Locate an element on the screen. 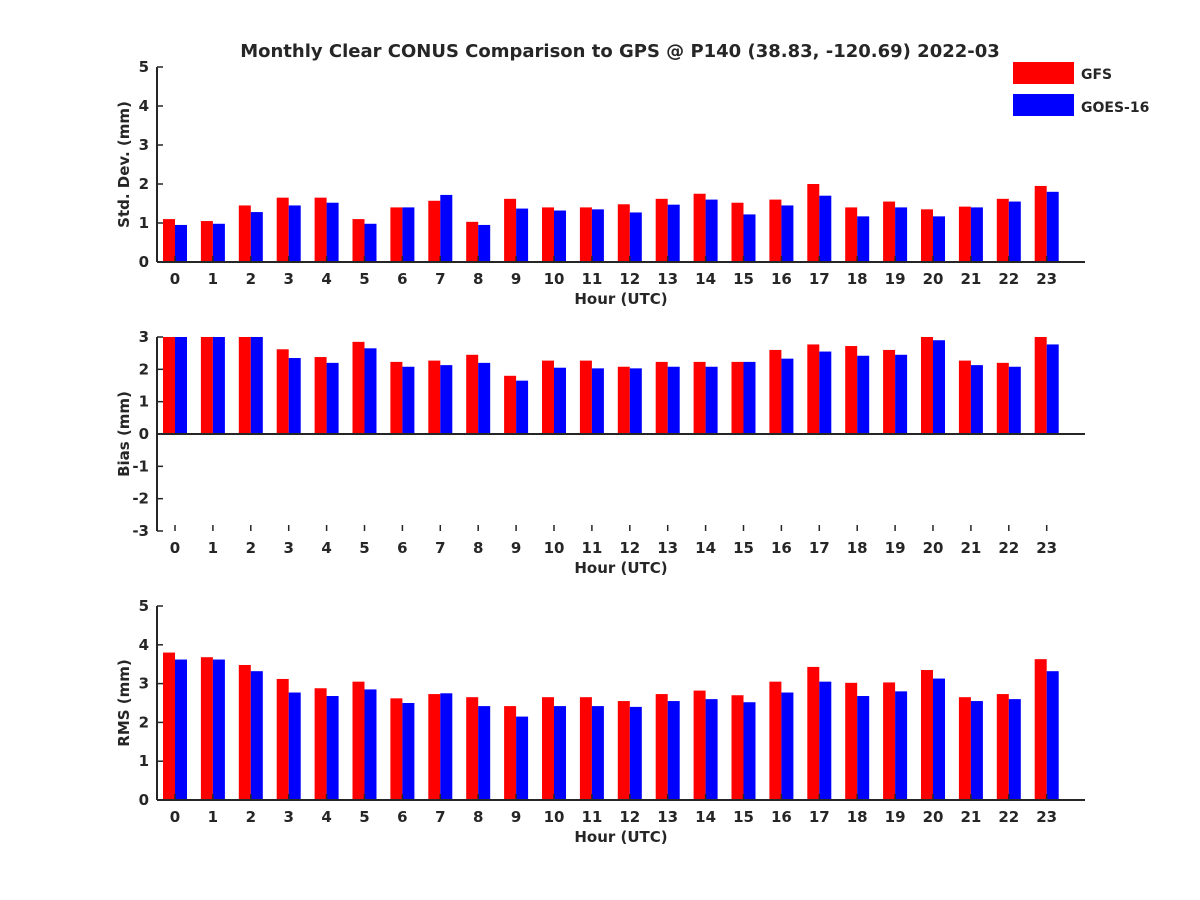  std-dev-y-tick-label: 4 is located at coordinates (144, 106).